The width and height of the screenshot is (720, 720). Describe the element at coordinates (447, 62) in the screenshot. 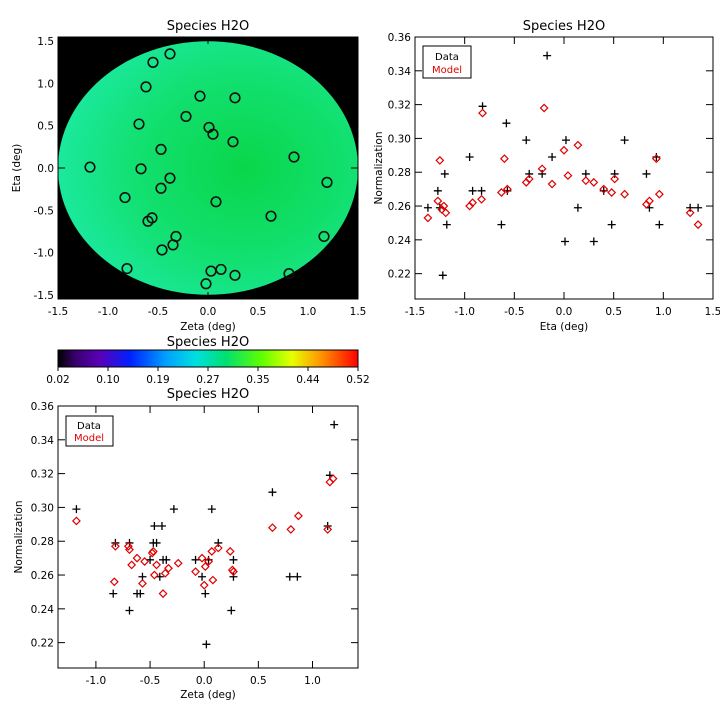

I see `eta-legend-box` at that location.